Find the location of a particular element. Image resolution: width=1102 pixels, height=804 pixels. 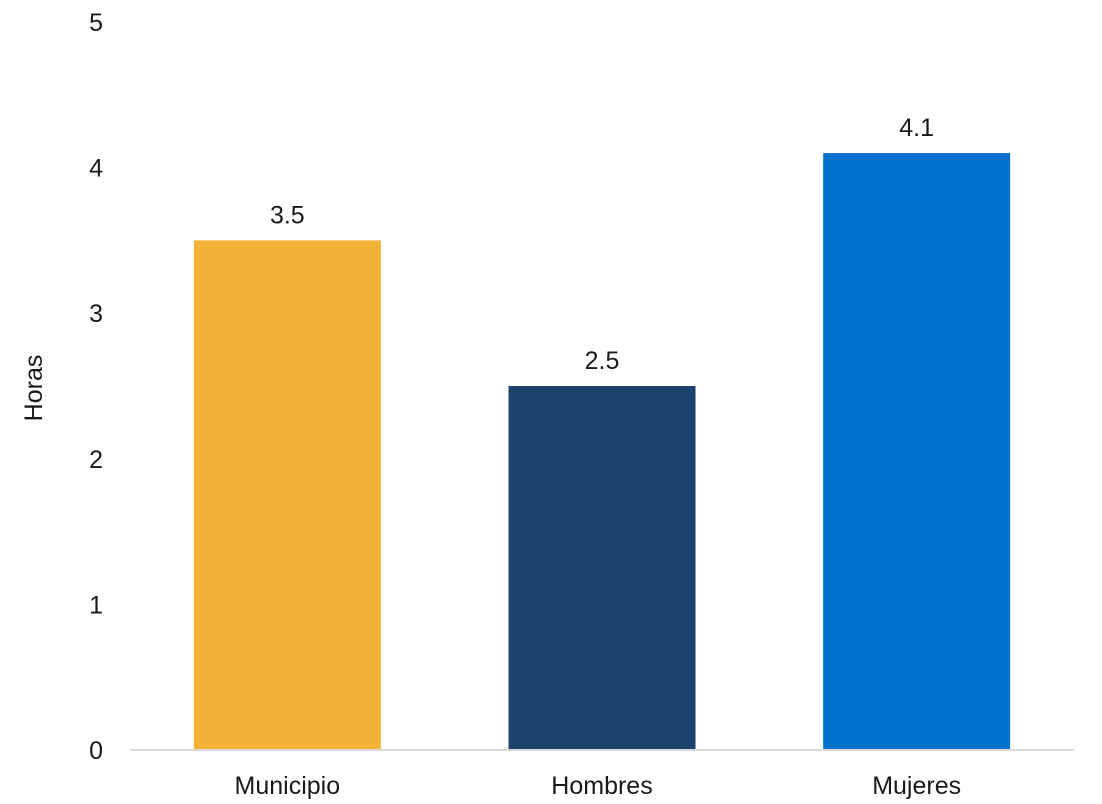

y-axis-title-group: Horas is located at coordinates (34, 388).